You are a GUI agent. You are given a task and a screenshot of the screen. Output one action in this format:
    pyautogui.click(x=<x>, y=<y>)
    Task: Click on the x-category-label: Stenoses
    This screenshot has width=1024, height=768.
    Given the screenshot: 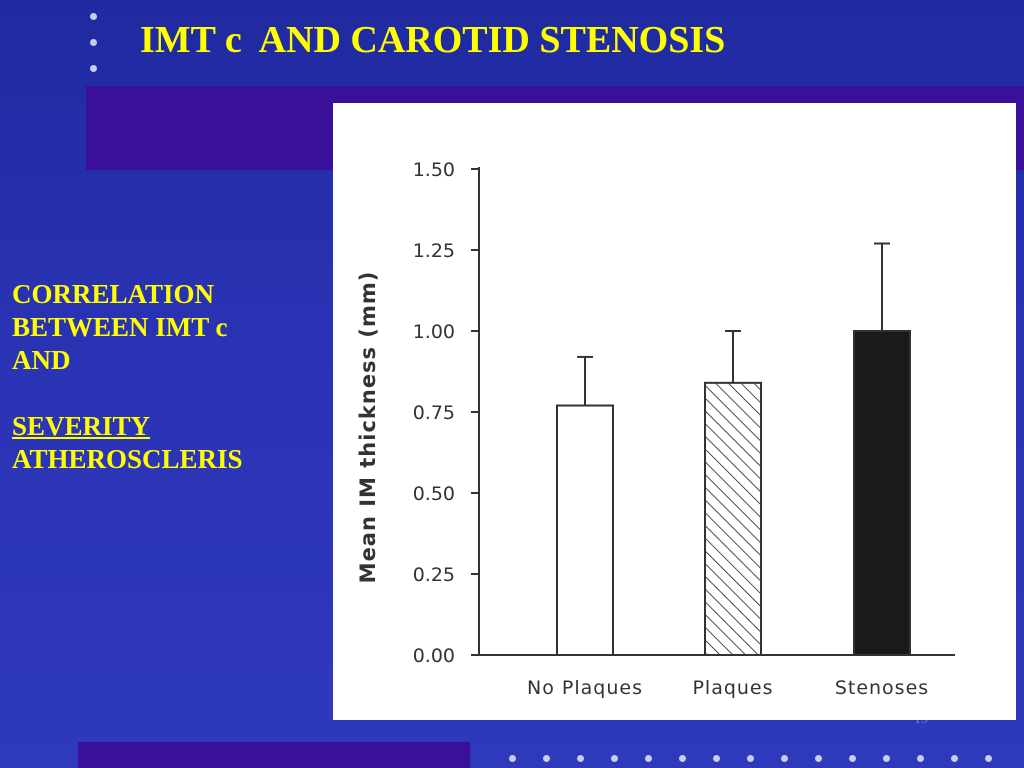 What is the action you would take?
    pyautogui.click(x=882, y=688)
    